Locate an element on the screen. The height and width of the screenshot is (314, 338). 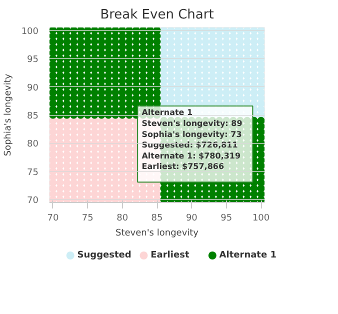
x-axis-title: Steven's longevity is located at coordinates (157, 233).